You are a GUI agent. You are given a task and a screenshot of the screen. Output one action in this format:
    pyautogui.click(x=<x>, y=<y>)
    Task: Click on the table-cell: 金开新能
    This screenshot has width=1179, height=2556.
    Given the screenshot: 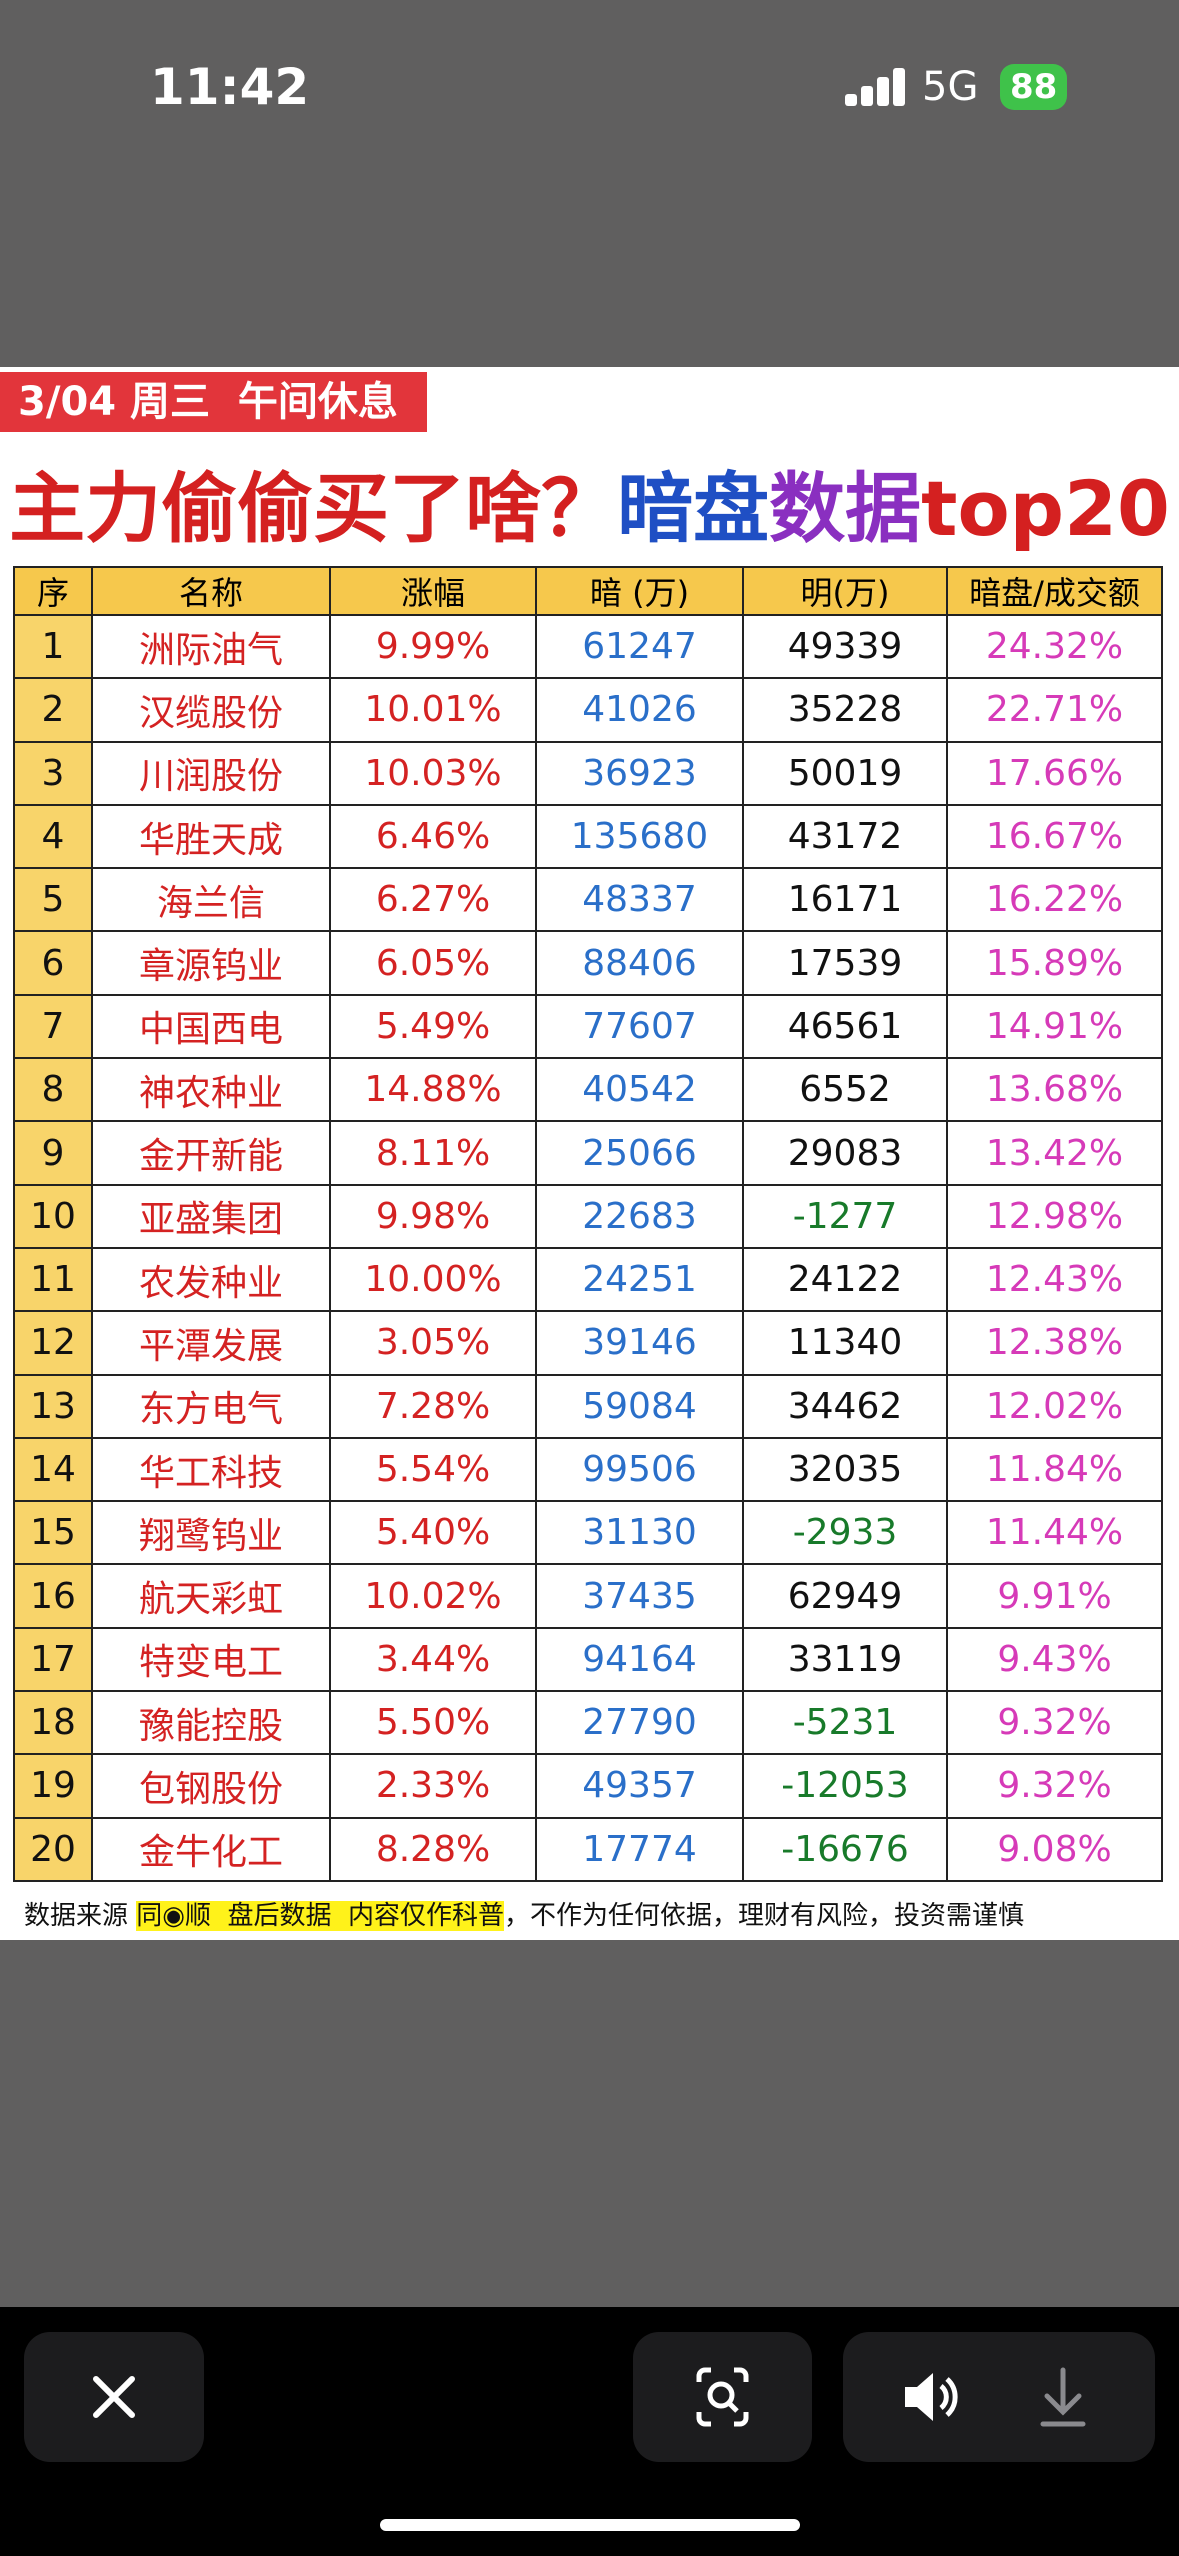 What is the action you would take?
    pyautogui.click(x=211, y=1153)
    